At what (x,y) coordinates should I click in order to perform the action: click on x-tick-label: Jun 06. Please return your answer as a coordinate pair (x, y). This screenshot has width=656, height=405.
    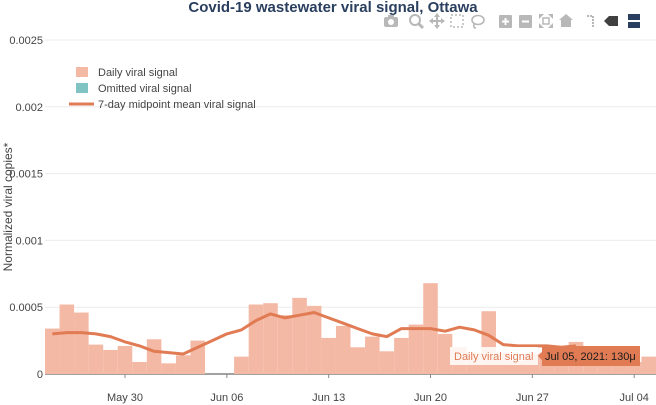
    Looking at the image, I should click on (226, 398).